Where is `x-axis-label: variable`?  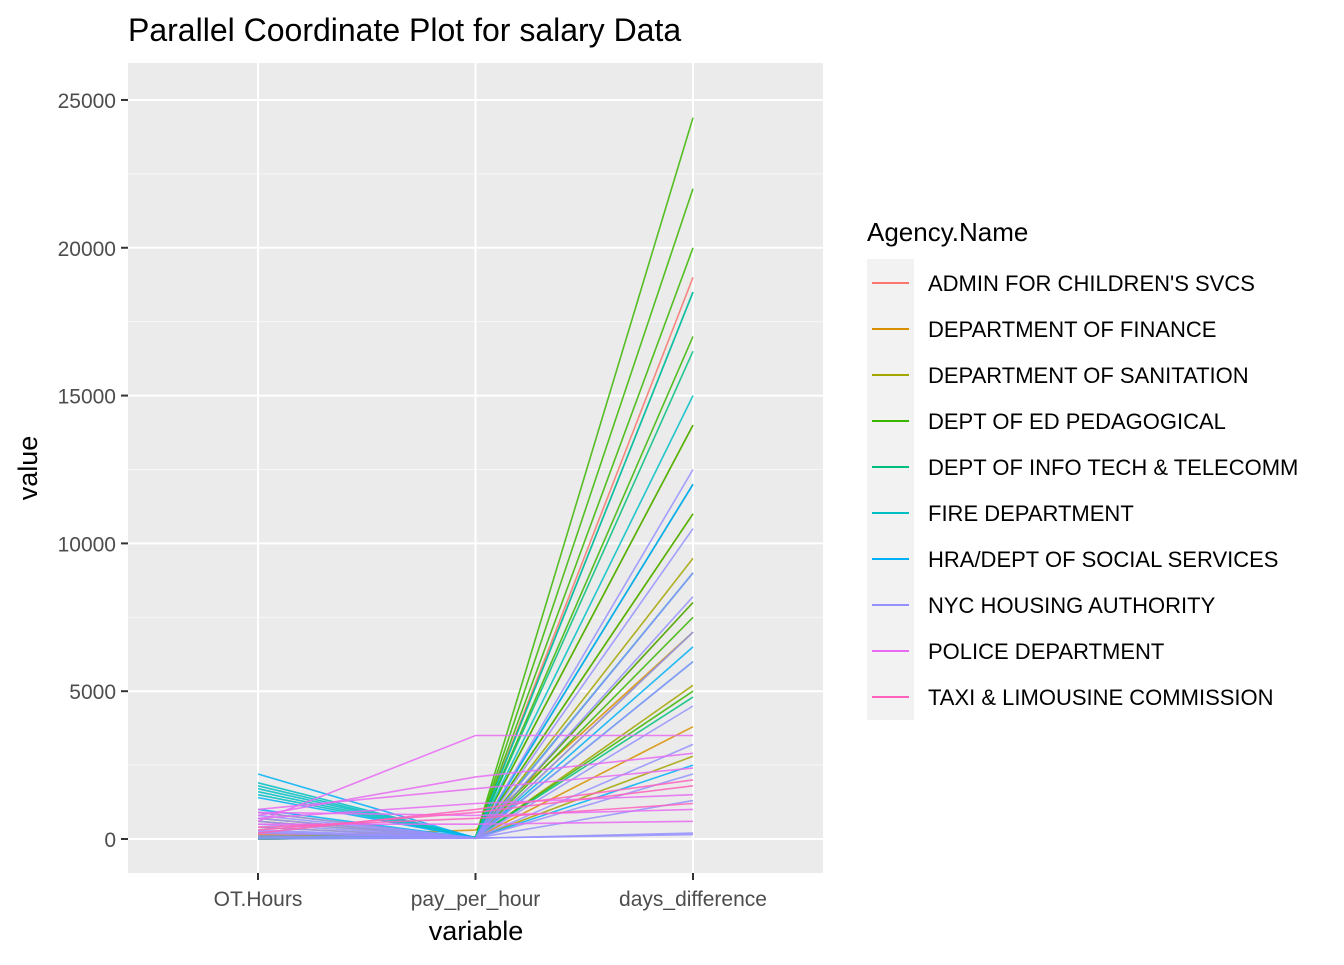 x-axis-label: variable is located at coordinates (476, 931).